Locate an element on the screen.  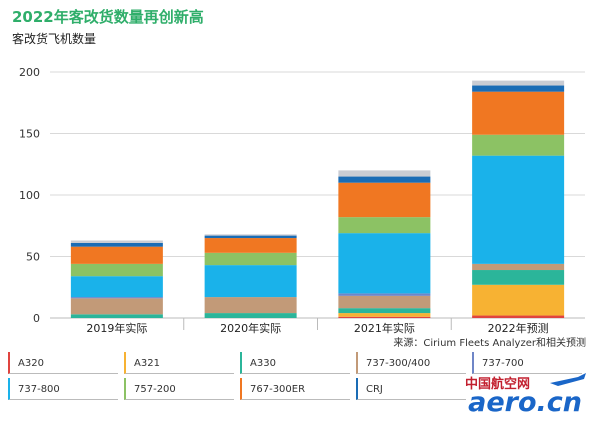
legend-label: 737-700 is located at coordinates (503, 363).